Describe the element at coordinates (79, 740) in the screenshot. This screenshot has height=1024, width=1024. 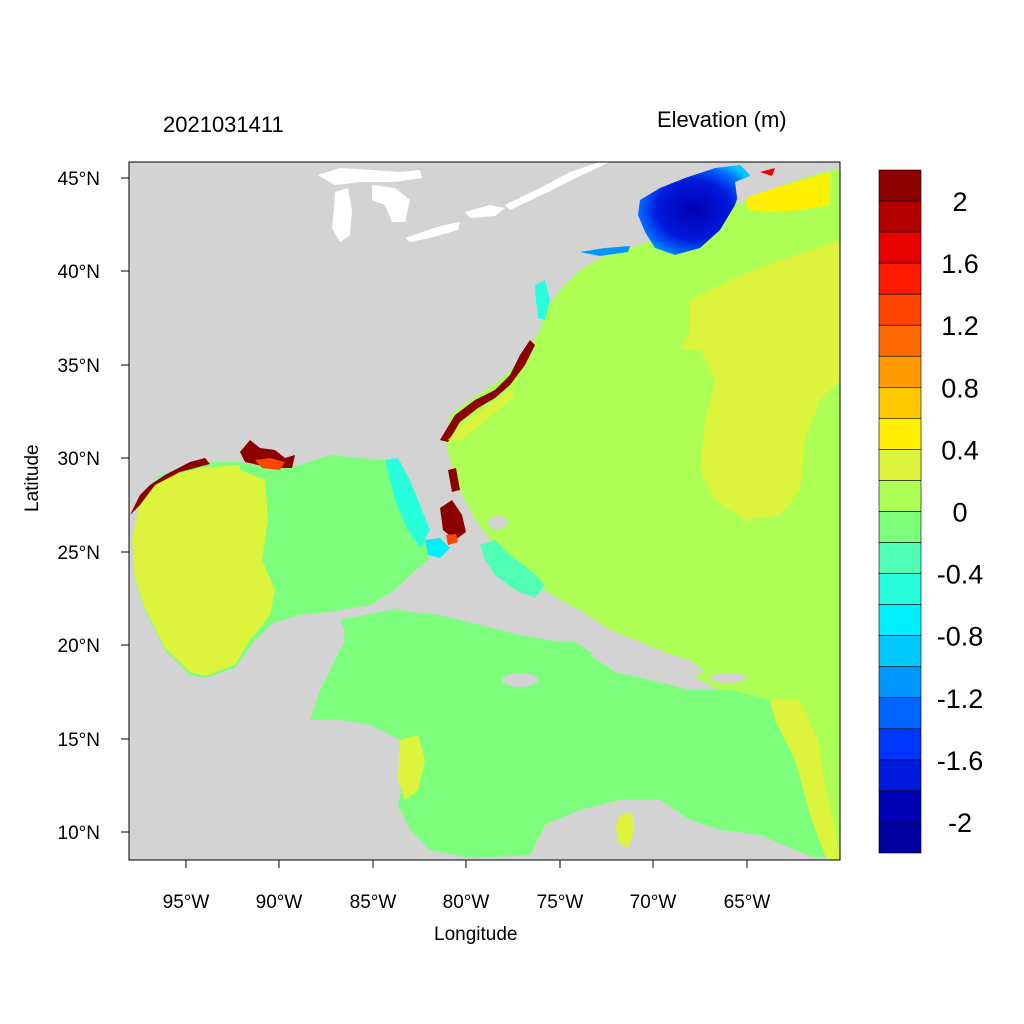
I see `y-tick-label: 15°N` at that location.